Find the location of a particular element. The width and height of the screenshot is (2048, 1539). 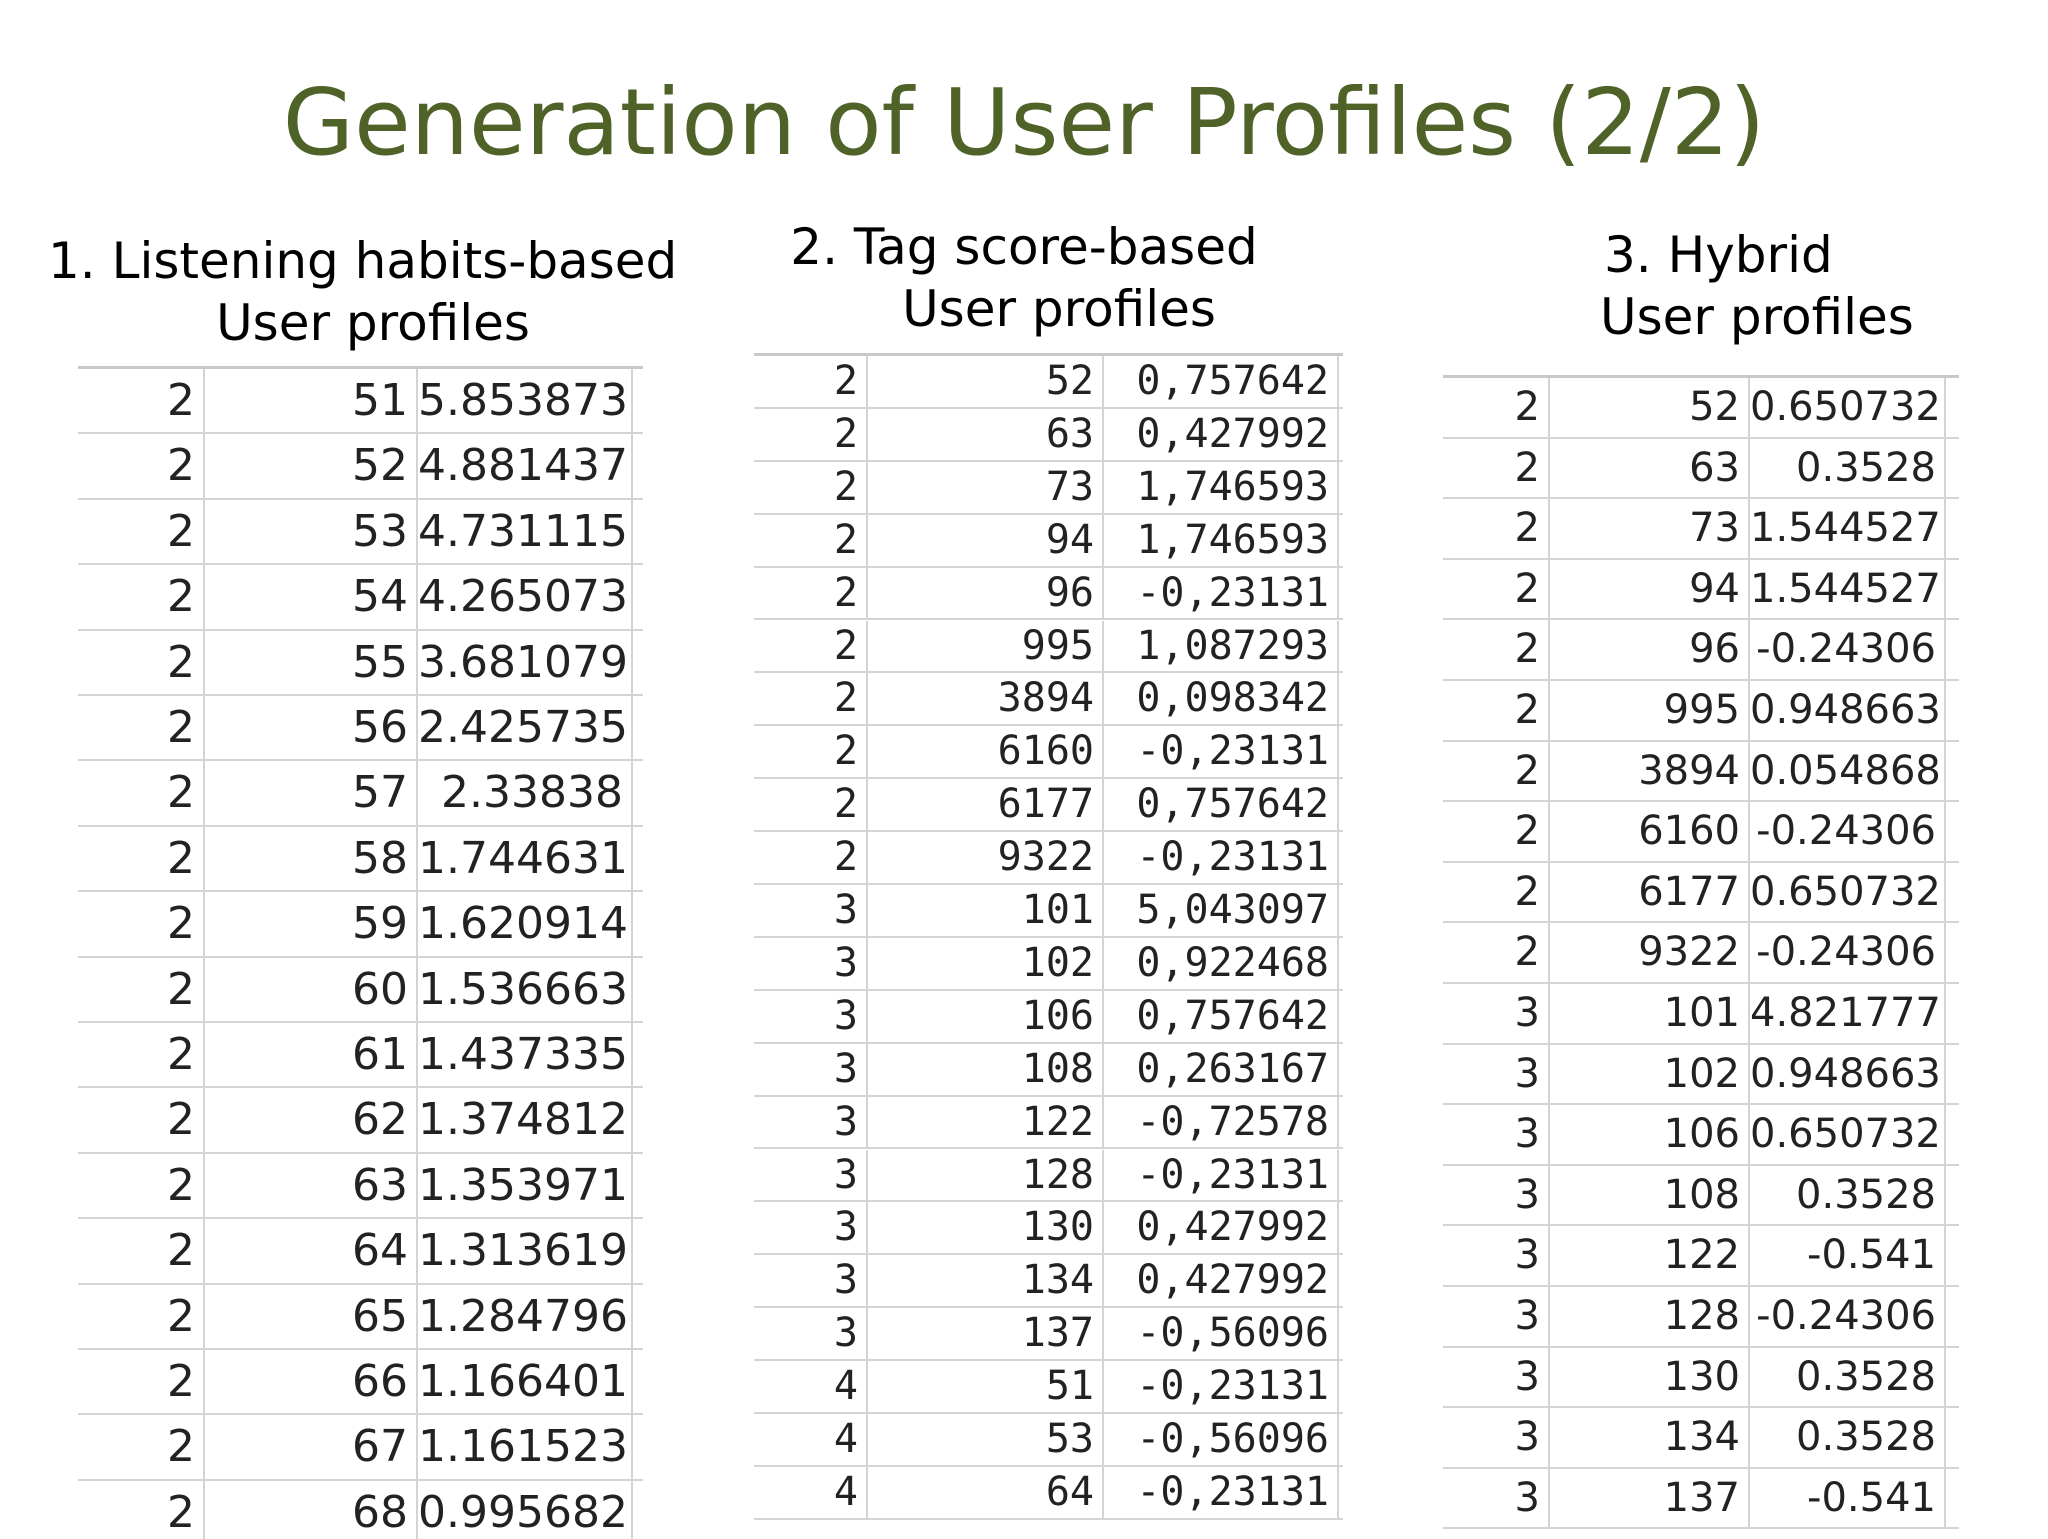

table-cell: 0.948663 is located at coordinates (1848, 1074).